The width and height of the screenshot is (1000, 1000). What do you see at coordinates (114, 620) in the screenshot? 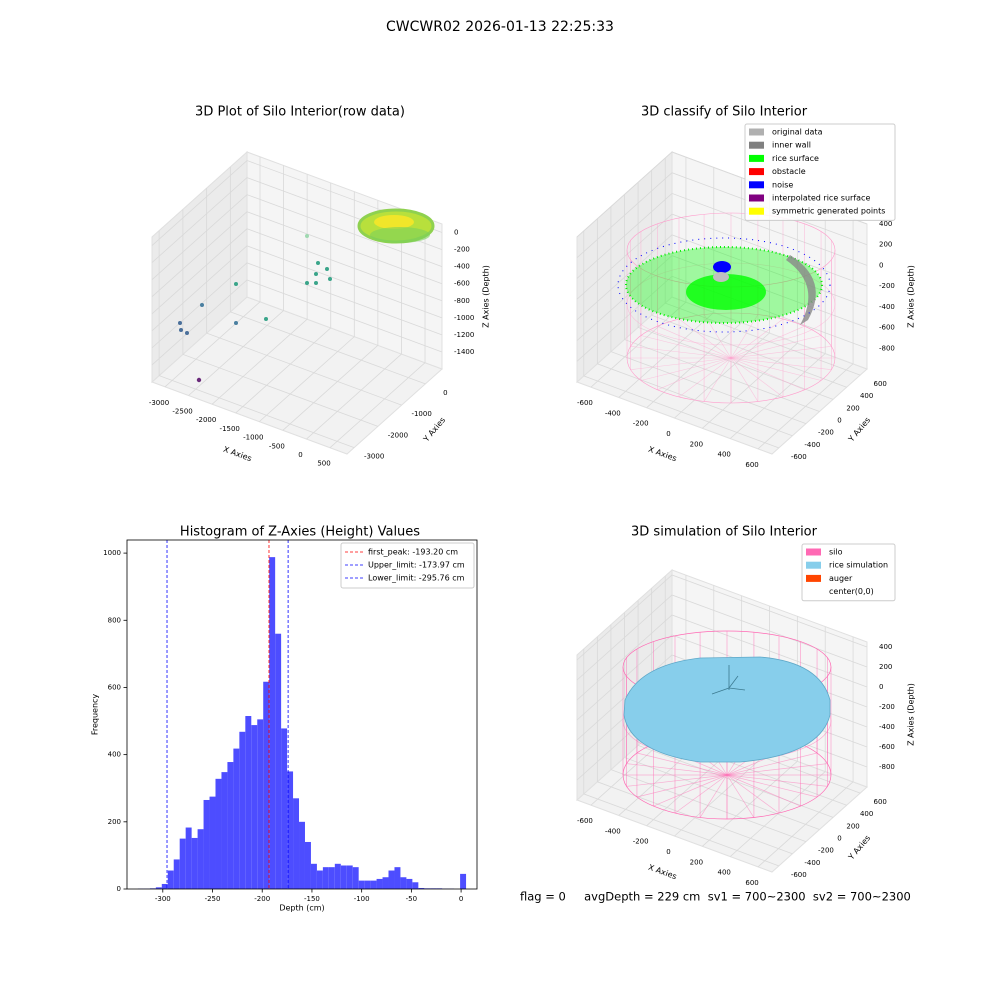
I see `y-tick-label: 800` at bounding box center [114, 620].